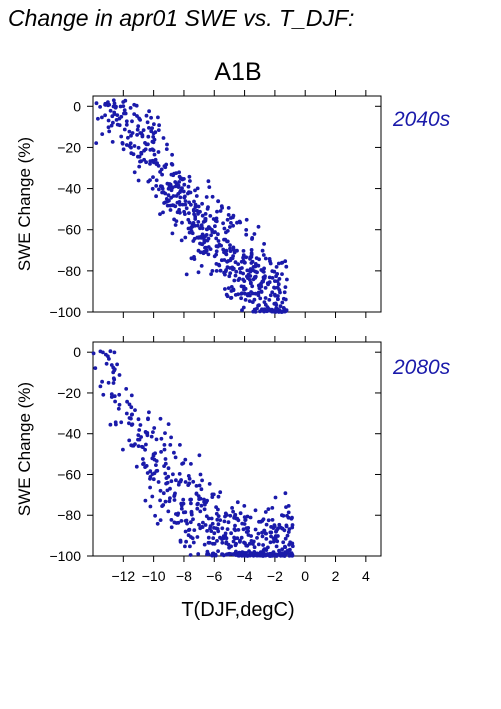  I want to click on y-tick-label: −20, so click(69, 393).